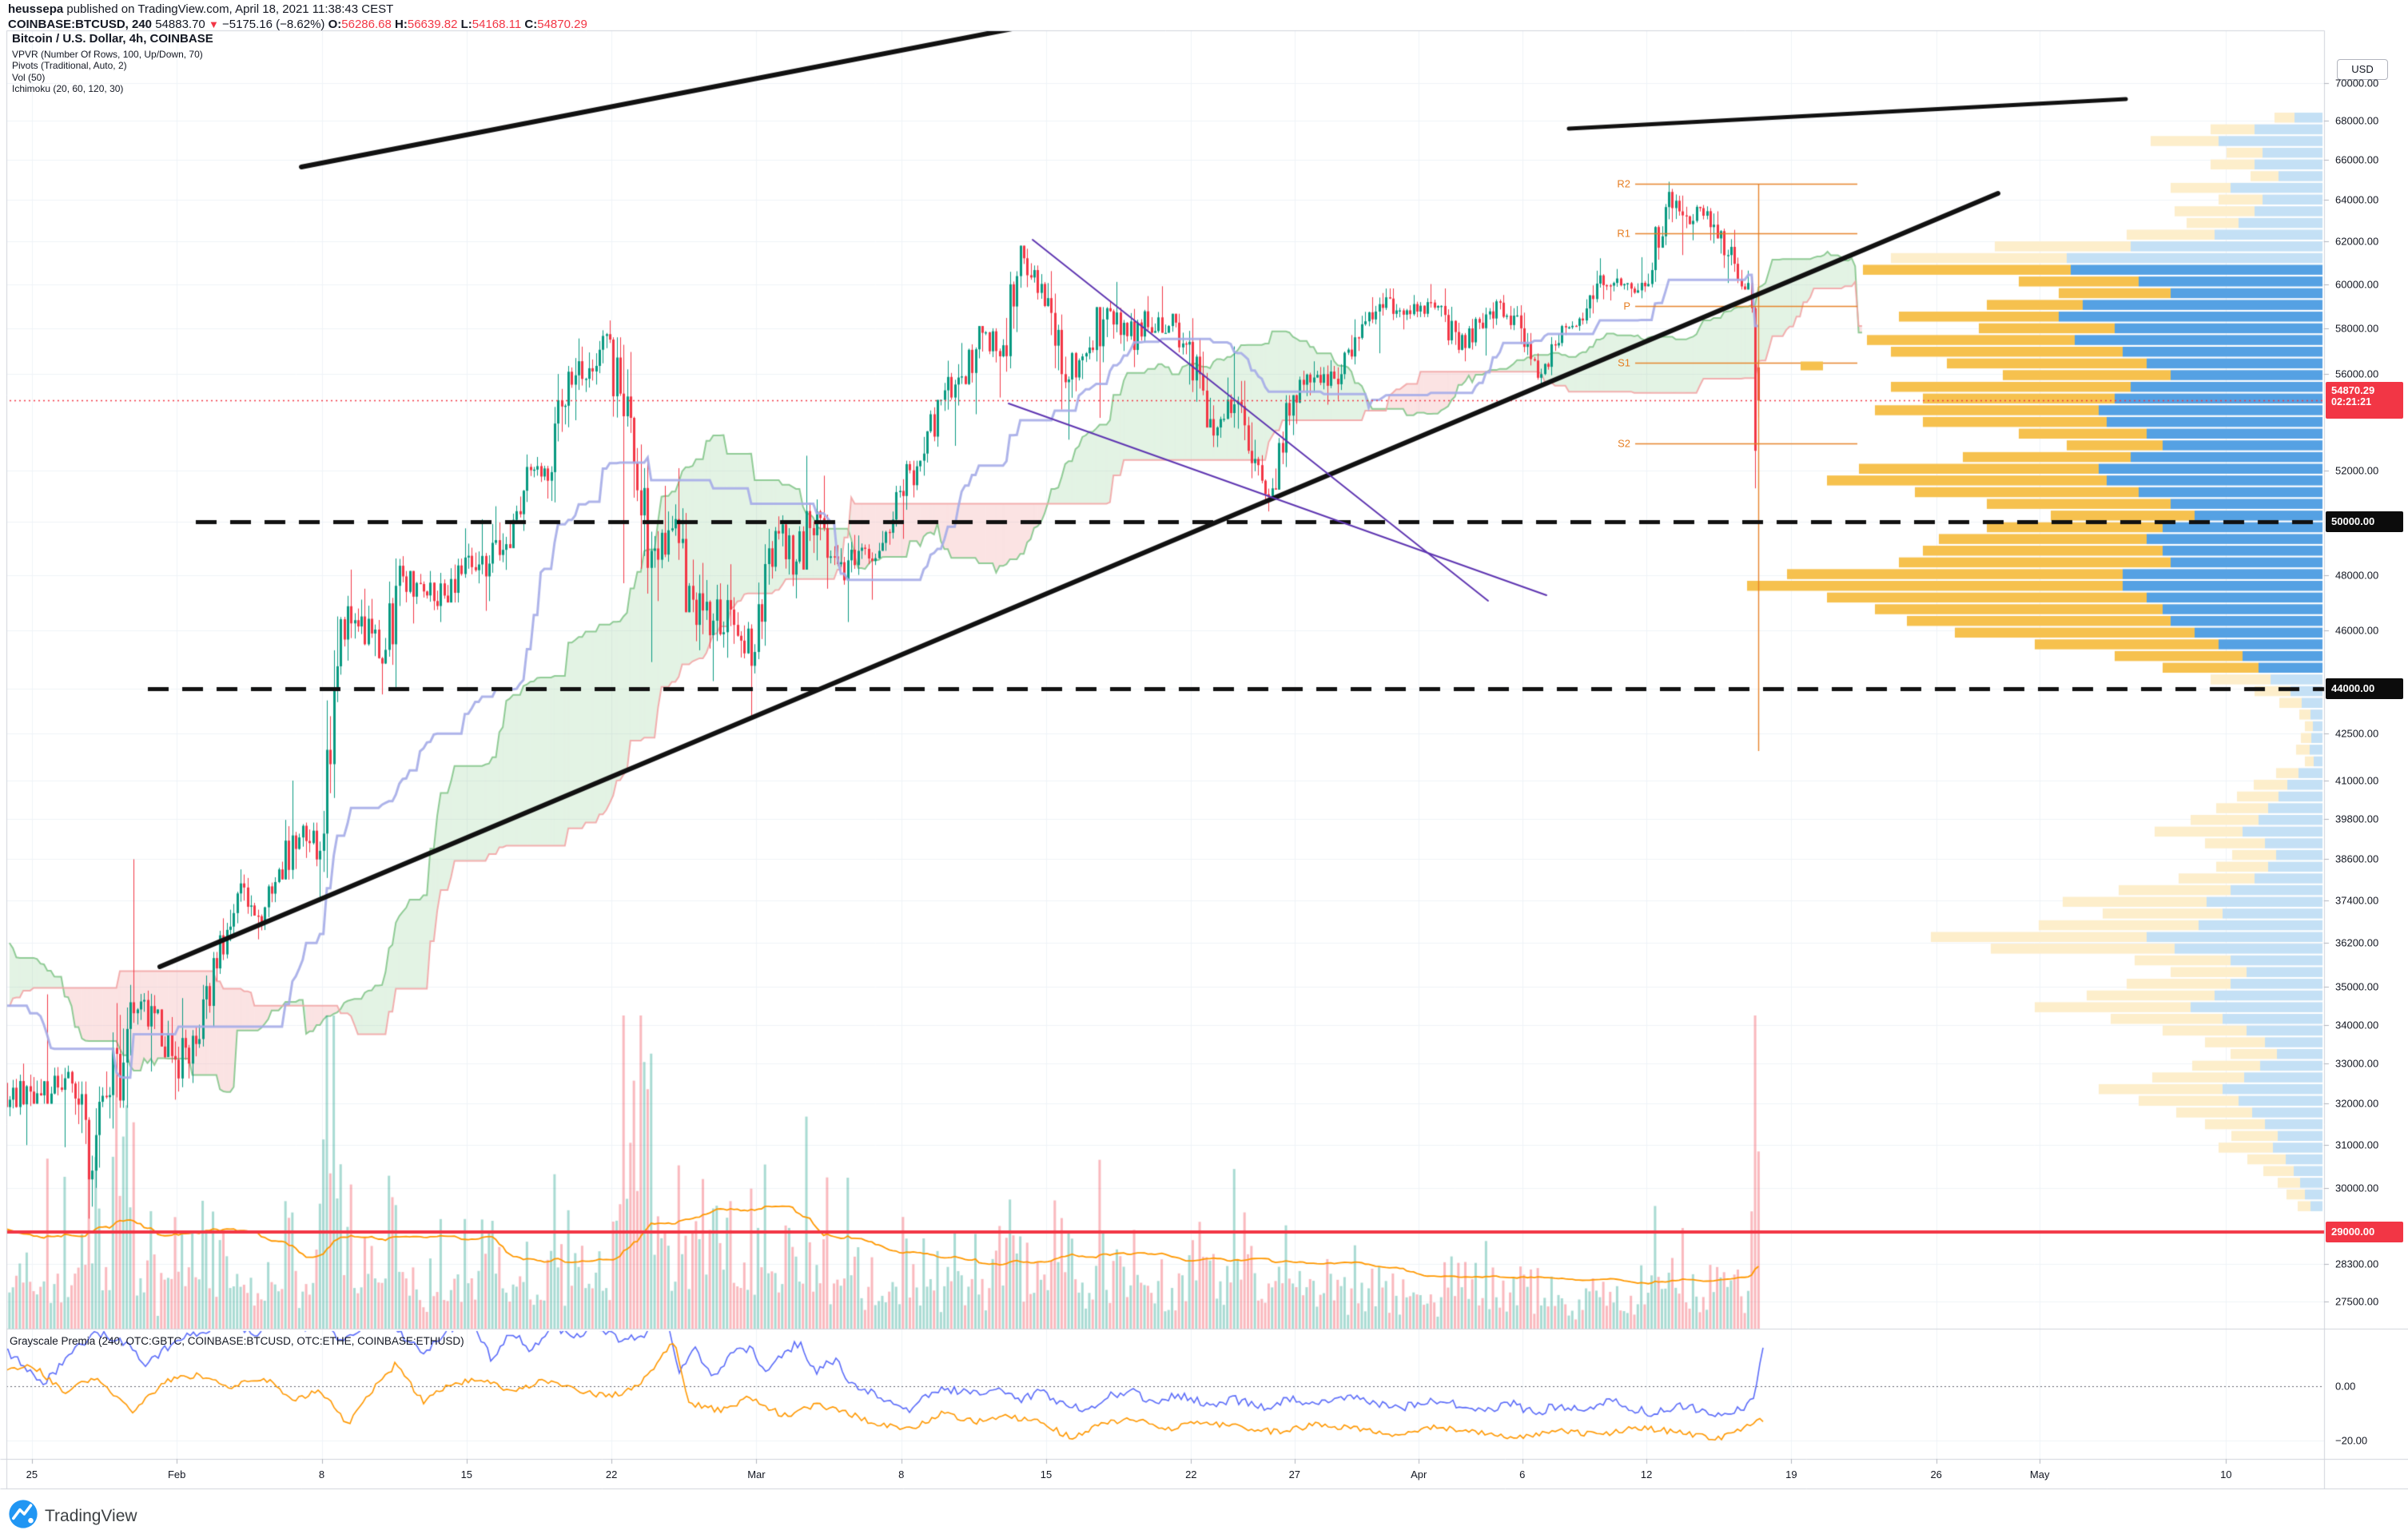 The image size is (2408, 1538). I want to click on price-tick: 32000.00, so click(2357, 1103).